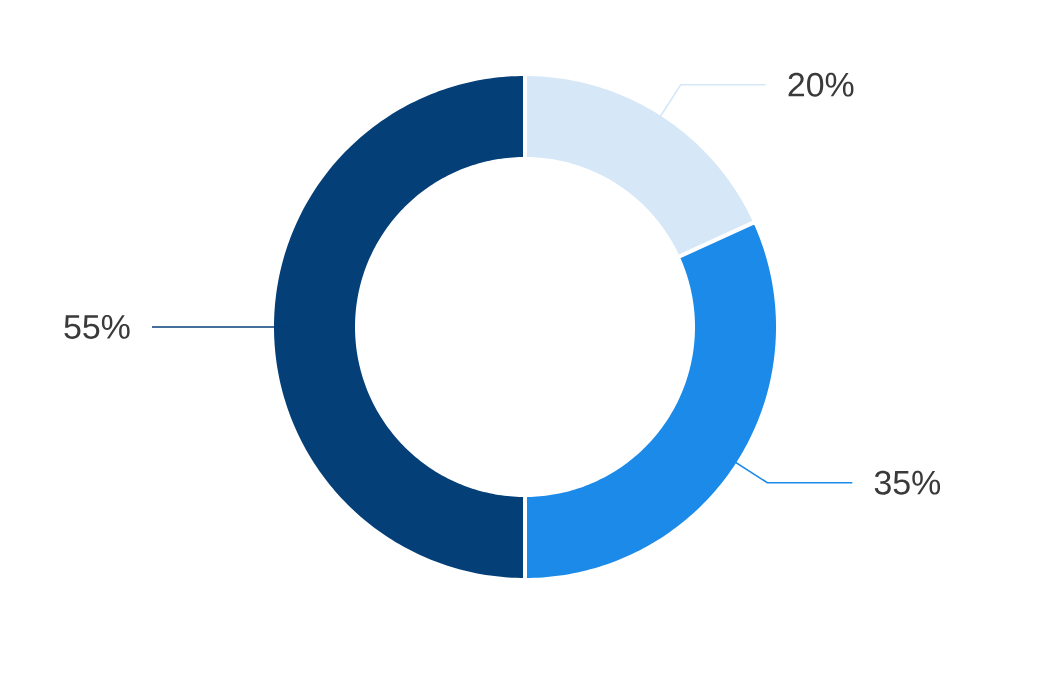 The height and width of the screenshot is (692, 1050). What do you see at coordinates (821, 84) in the screenshot?
I see `data-label: 20%` at bounding box center [821, 84].